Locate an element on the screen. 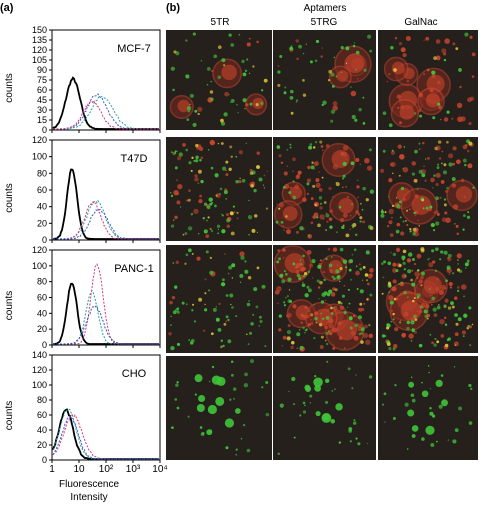 The image size is (480, 505). panel-a-label: (a) is located at coordinates (7, 8).